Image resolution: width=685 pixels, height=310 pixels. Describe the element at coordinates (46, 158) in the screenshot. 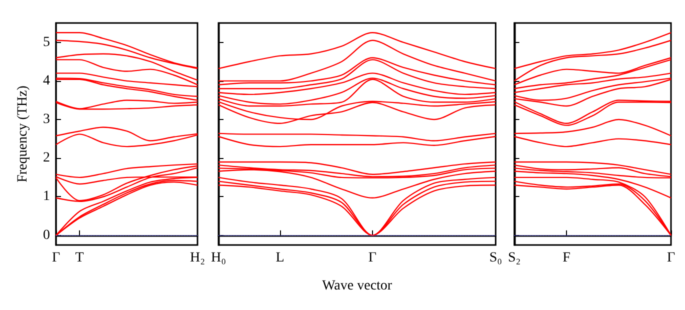

I see `y-tick-label: 2` at that location.